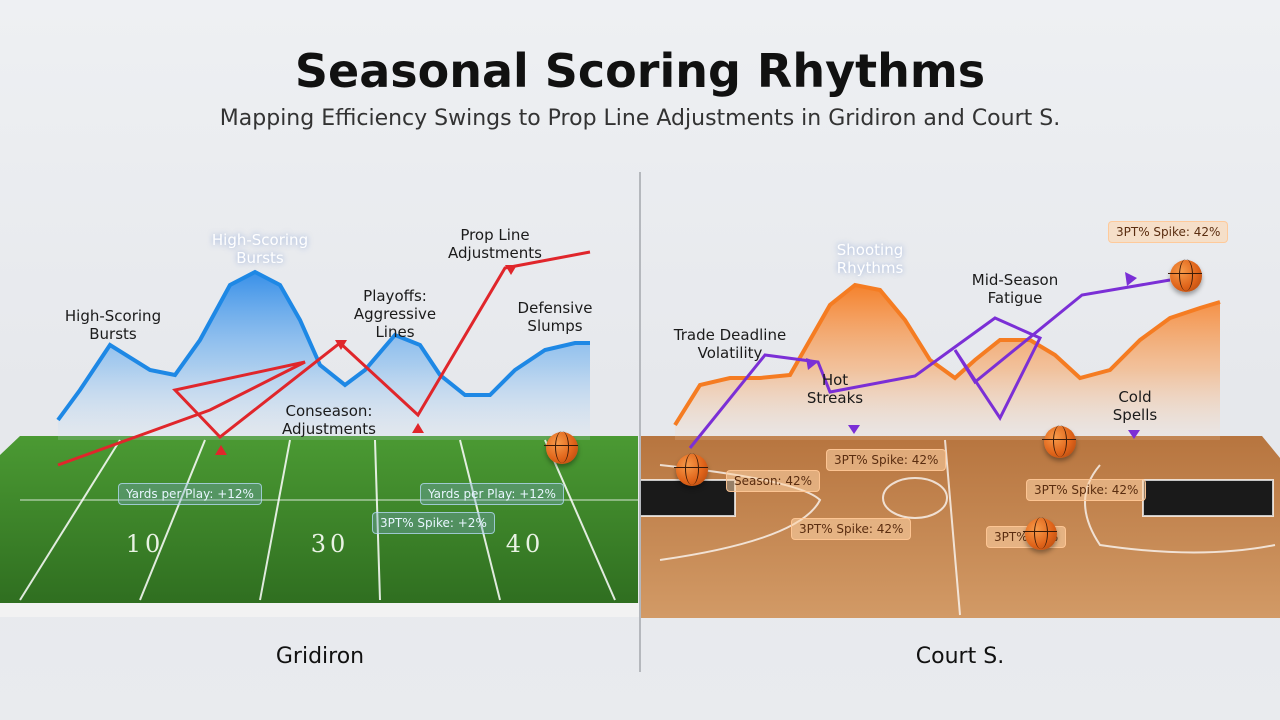 The height and width of the screenshot is (720, 1280). What do you see at coordinates (851, 529) in the screenshot?
I see `tag-3pt-spike-lower: 3PT% Spike: 42%` at bounding box center [851, 529].